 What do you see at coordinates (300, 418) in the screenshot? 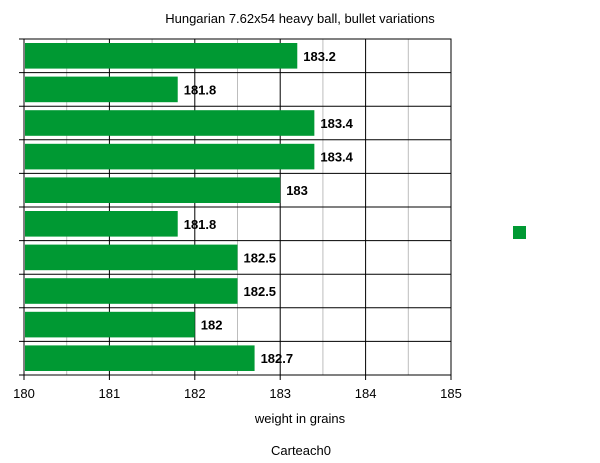
I see `x-axis-label: weight in grains` at bounding box center [300, 418].